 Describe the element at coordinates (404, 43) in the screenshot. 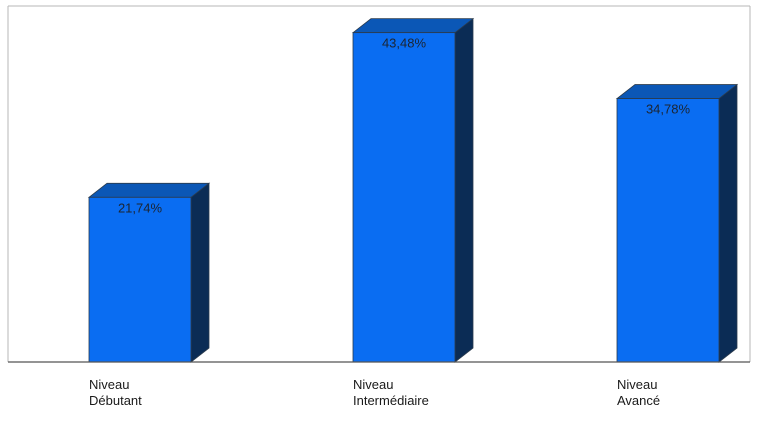

I see `bar-value-label: 43,48%` at that location.